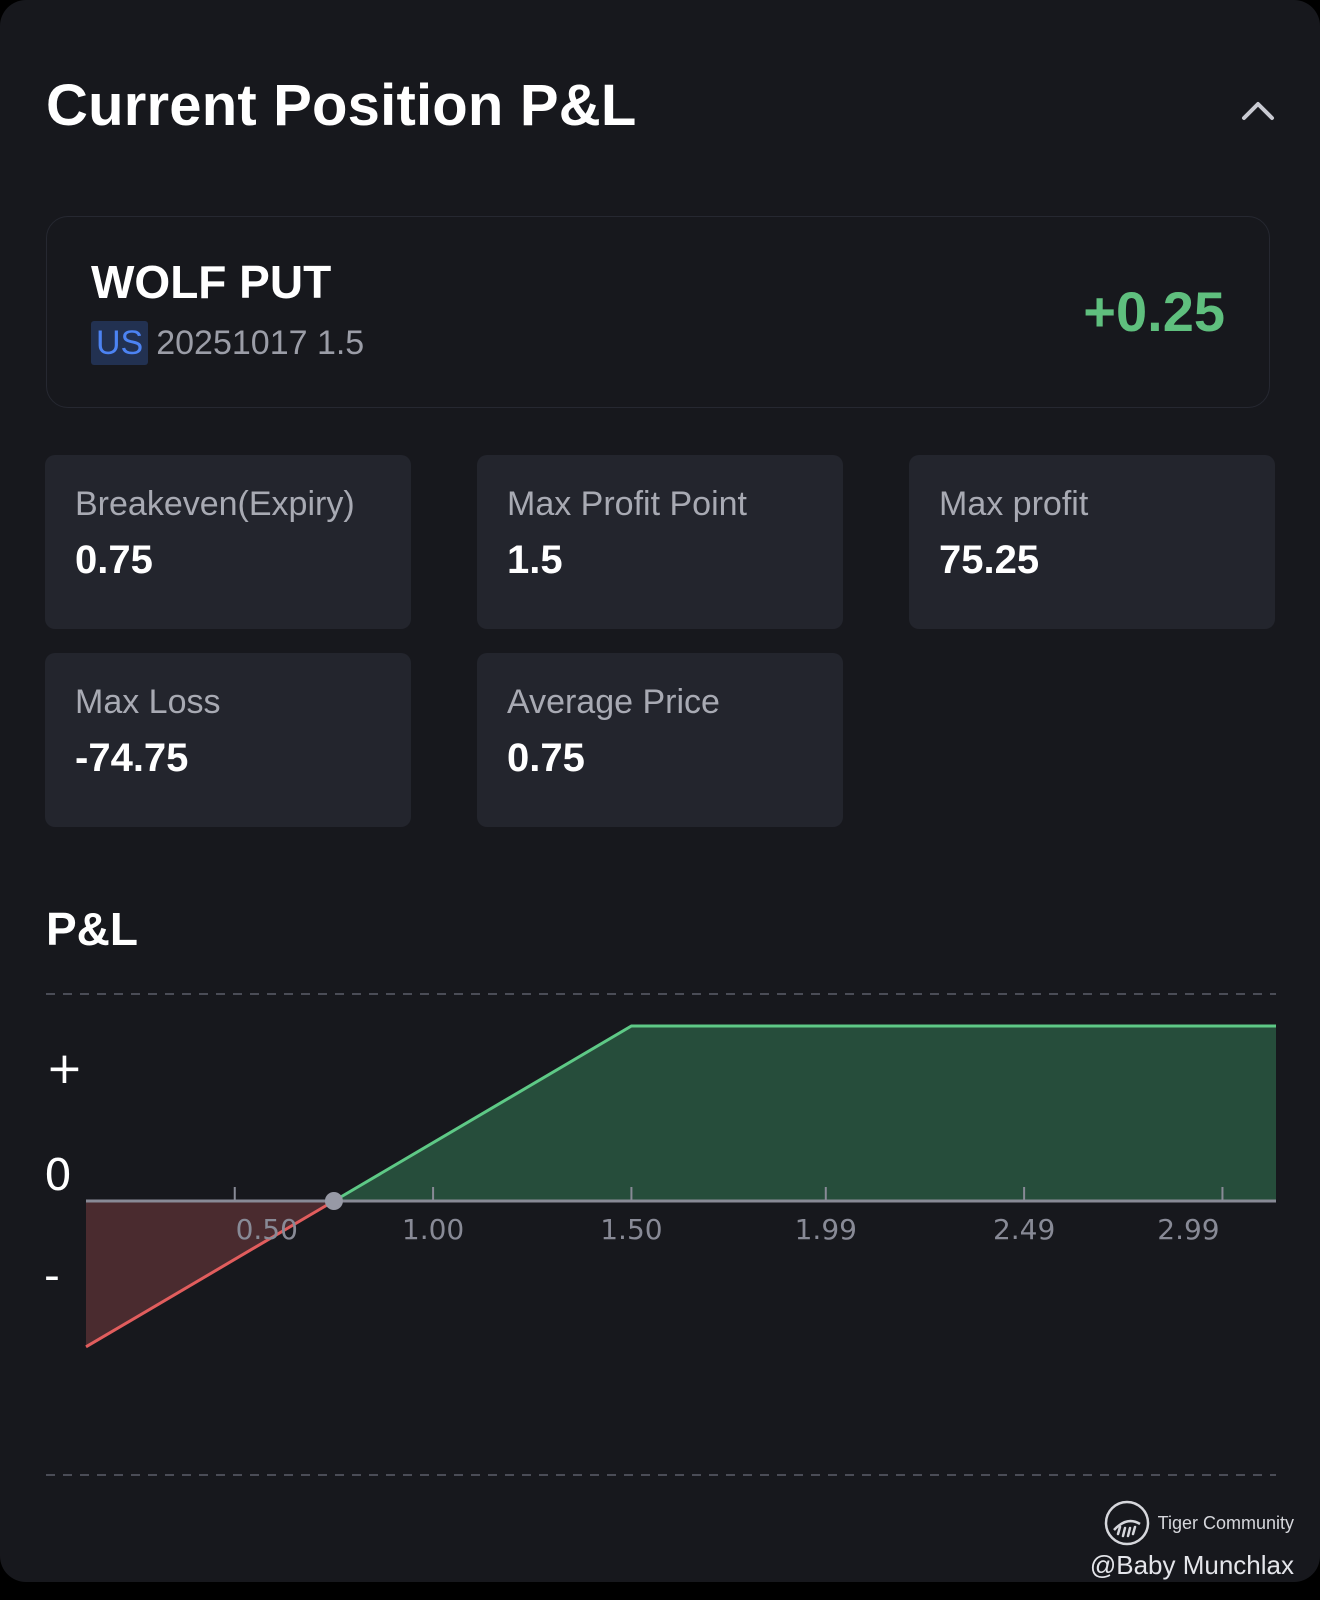 Image resolution: width=1320 pixels, height=1600 pixels. What do you see at coordinates (660, 542) in the screenshot?
I see `stat-card-max-profit-point: Max Profit Point 1.5` at bounding box center [660, 542].